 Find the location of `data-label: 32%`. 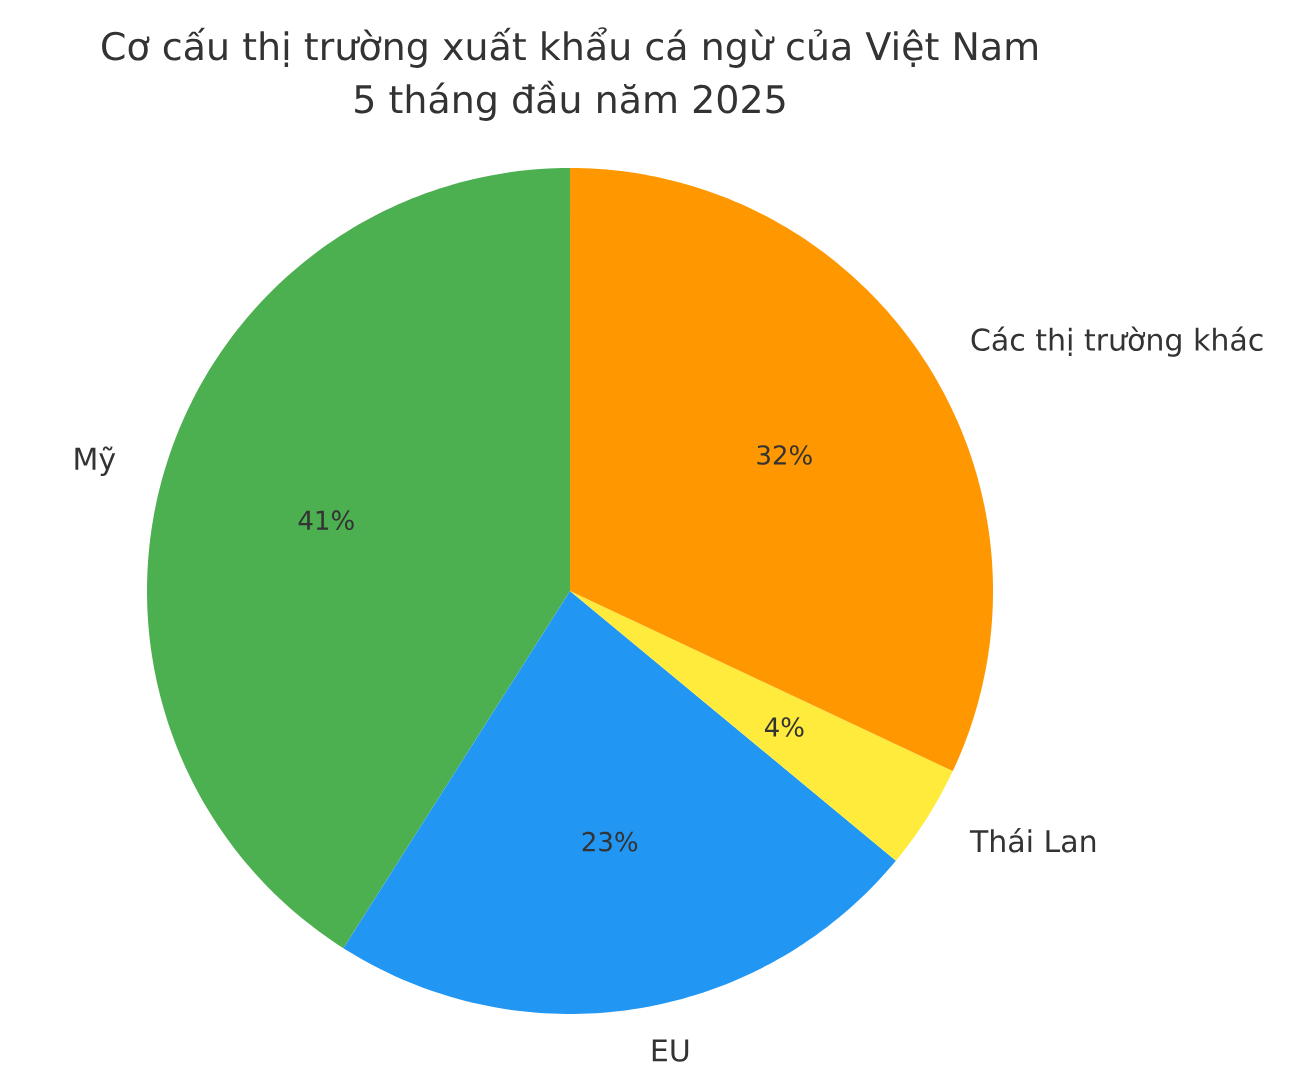

data-label: 32% is located at coordinates (784, 455).